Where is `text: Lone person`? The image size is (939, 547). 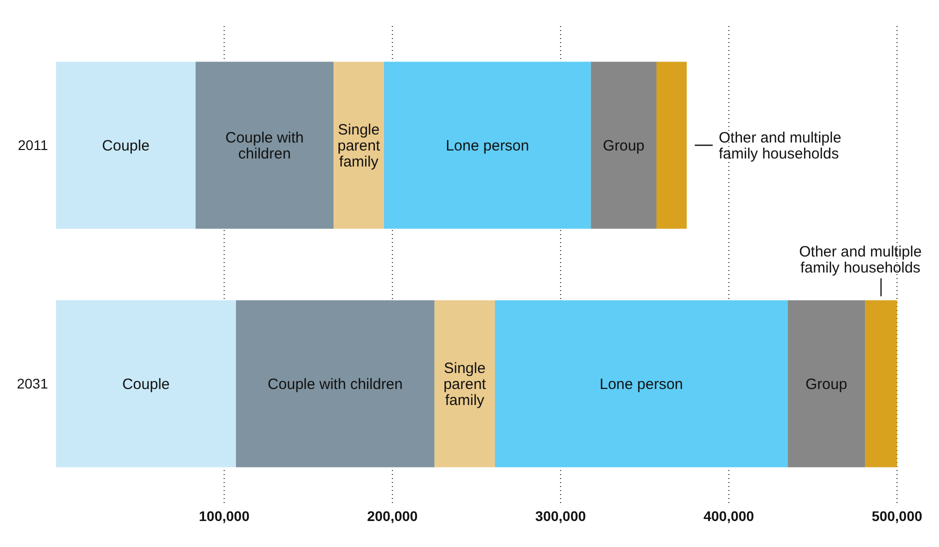 text: Lone person is located at coordinates (642, 385).